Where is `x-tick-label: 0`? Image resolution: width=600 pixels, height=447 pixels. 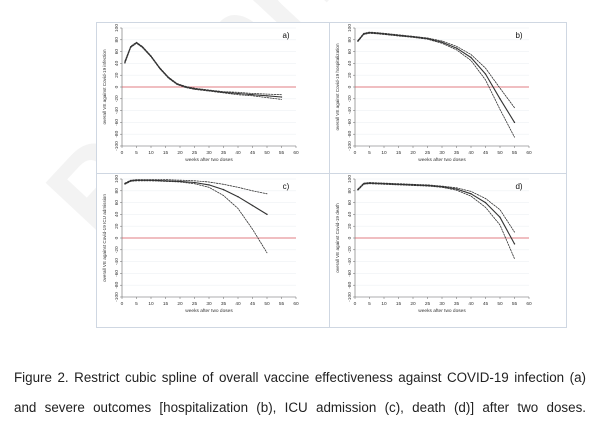 x-tick-label: 0 is located at coordinates (122, 304).